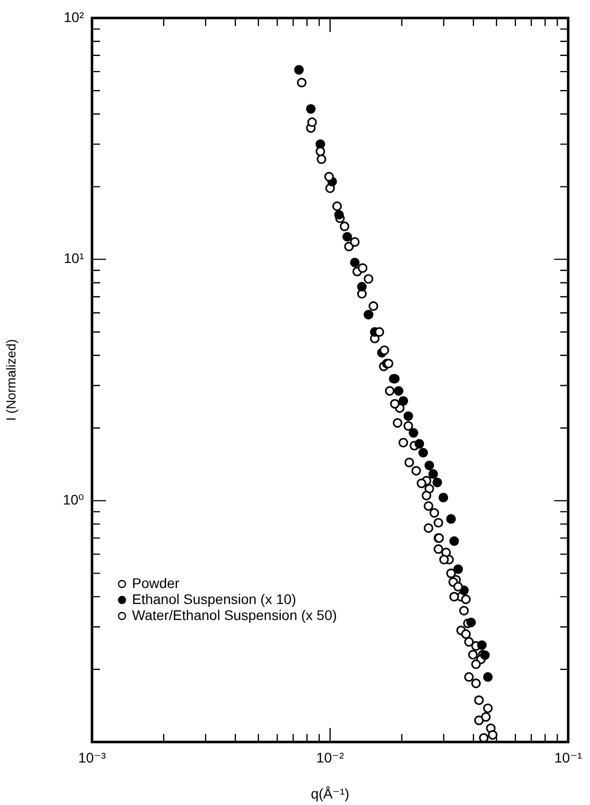 This screenshot has height=805, width=590. I want to click on y-tick-label: 10¹, so click(74, 258).